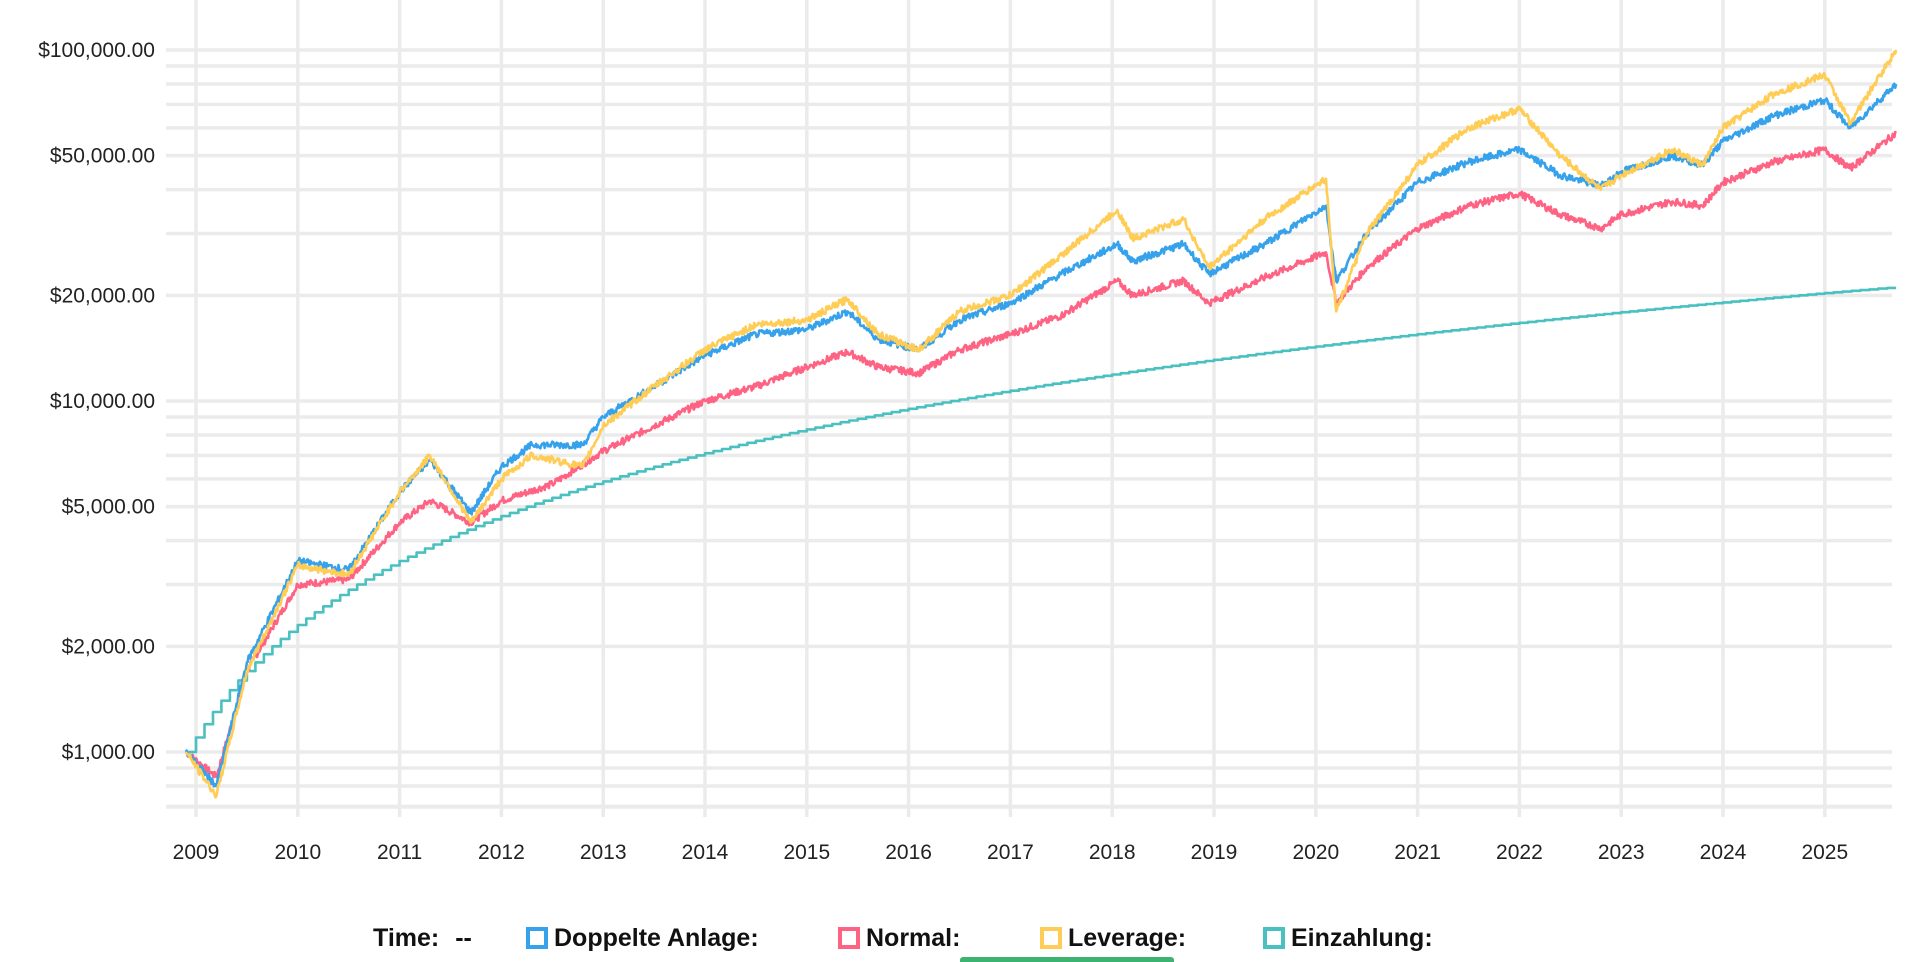  I want to click on x-tick-label: 2010, so click(297, 852).